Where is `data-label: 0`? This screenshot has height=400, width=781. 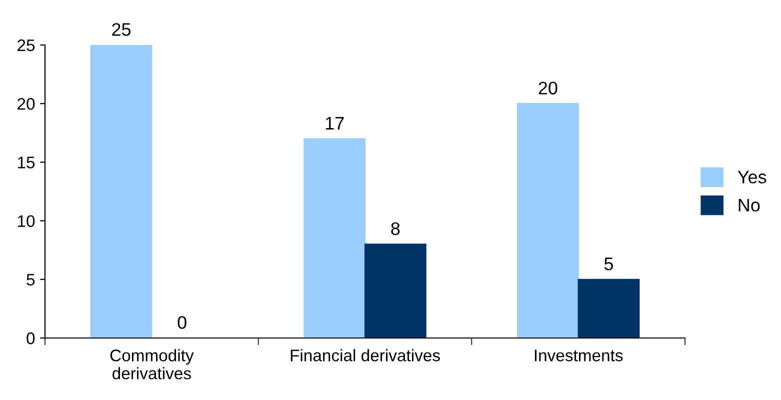 data-label: 0 is located at coordinates (182, 322).